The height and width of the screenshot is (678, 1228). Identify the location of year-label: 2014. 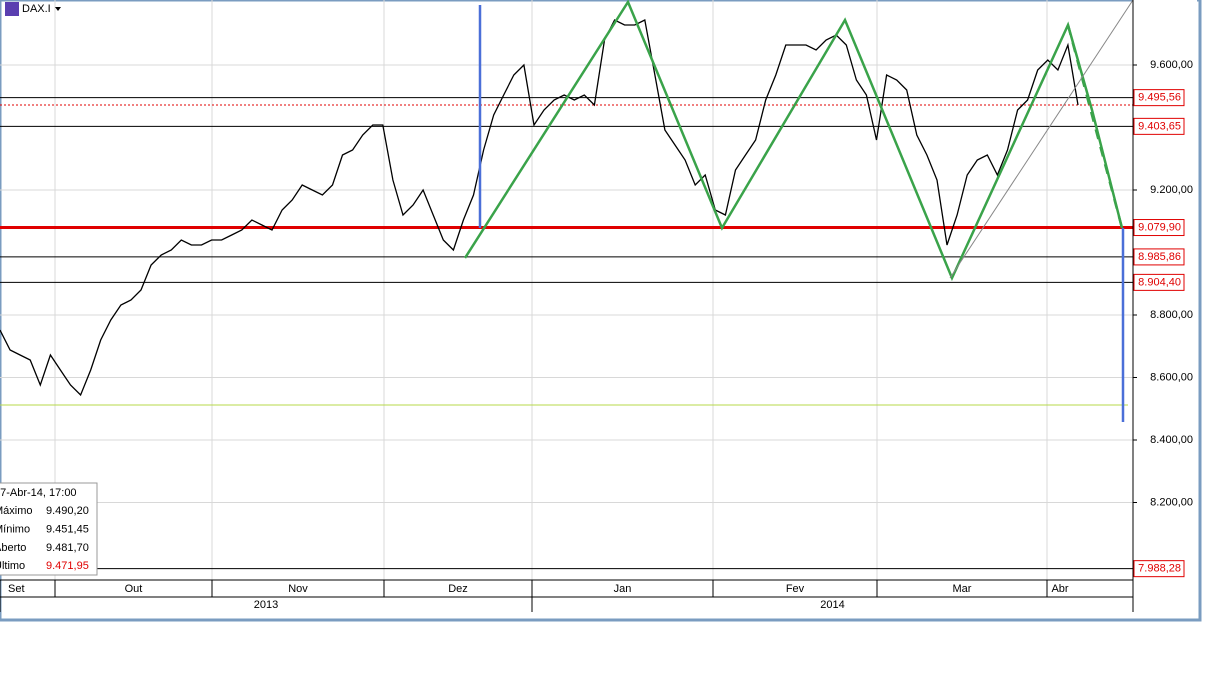
(832, 605).